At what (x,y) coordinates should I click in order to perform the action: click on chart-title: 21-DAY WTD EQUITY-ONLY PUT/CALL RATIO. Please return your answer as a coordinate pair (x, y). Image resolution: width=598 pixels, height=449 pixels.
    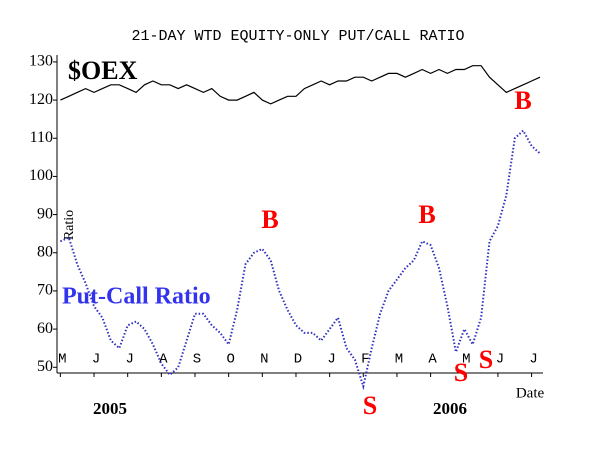
    Looking at the image, I should click on (297, 36).